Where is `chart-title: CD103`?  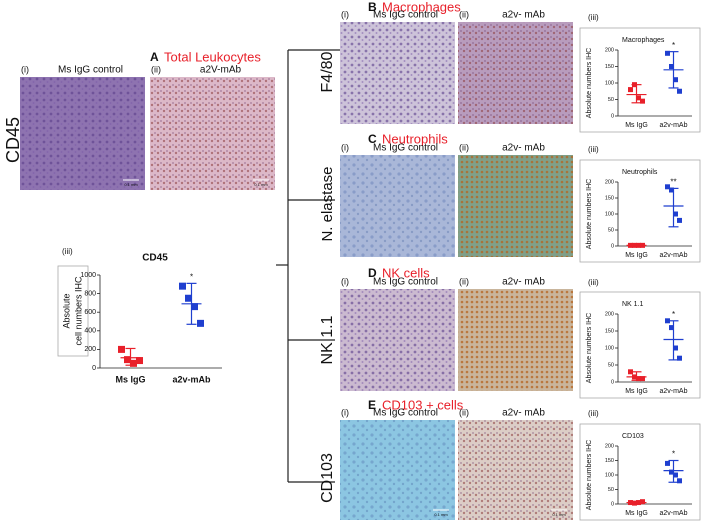
chart-title: CD103 is located at coordinates (633, 436).